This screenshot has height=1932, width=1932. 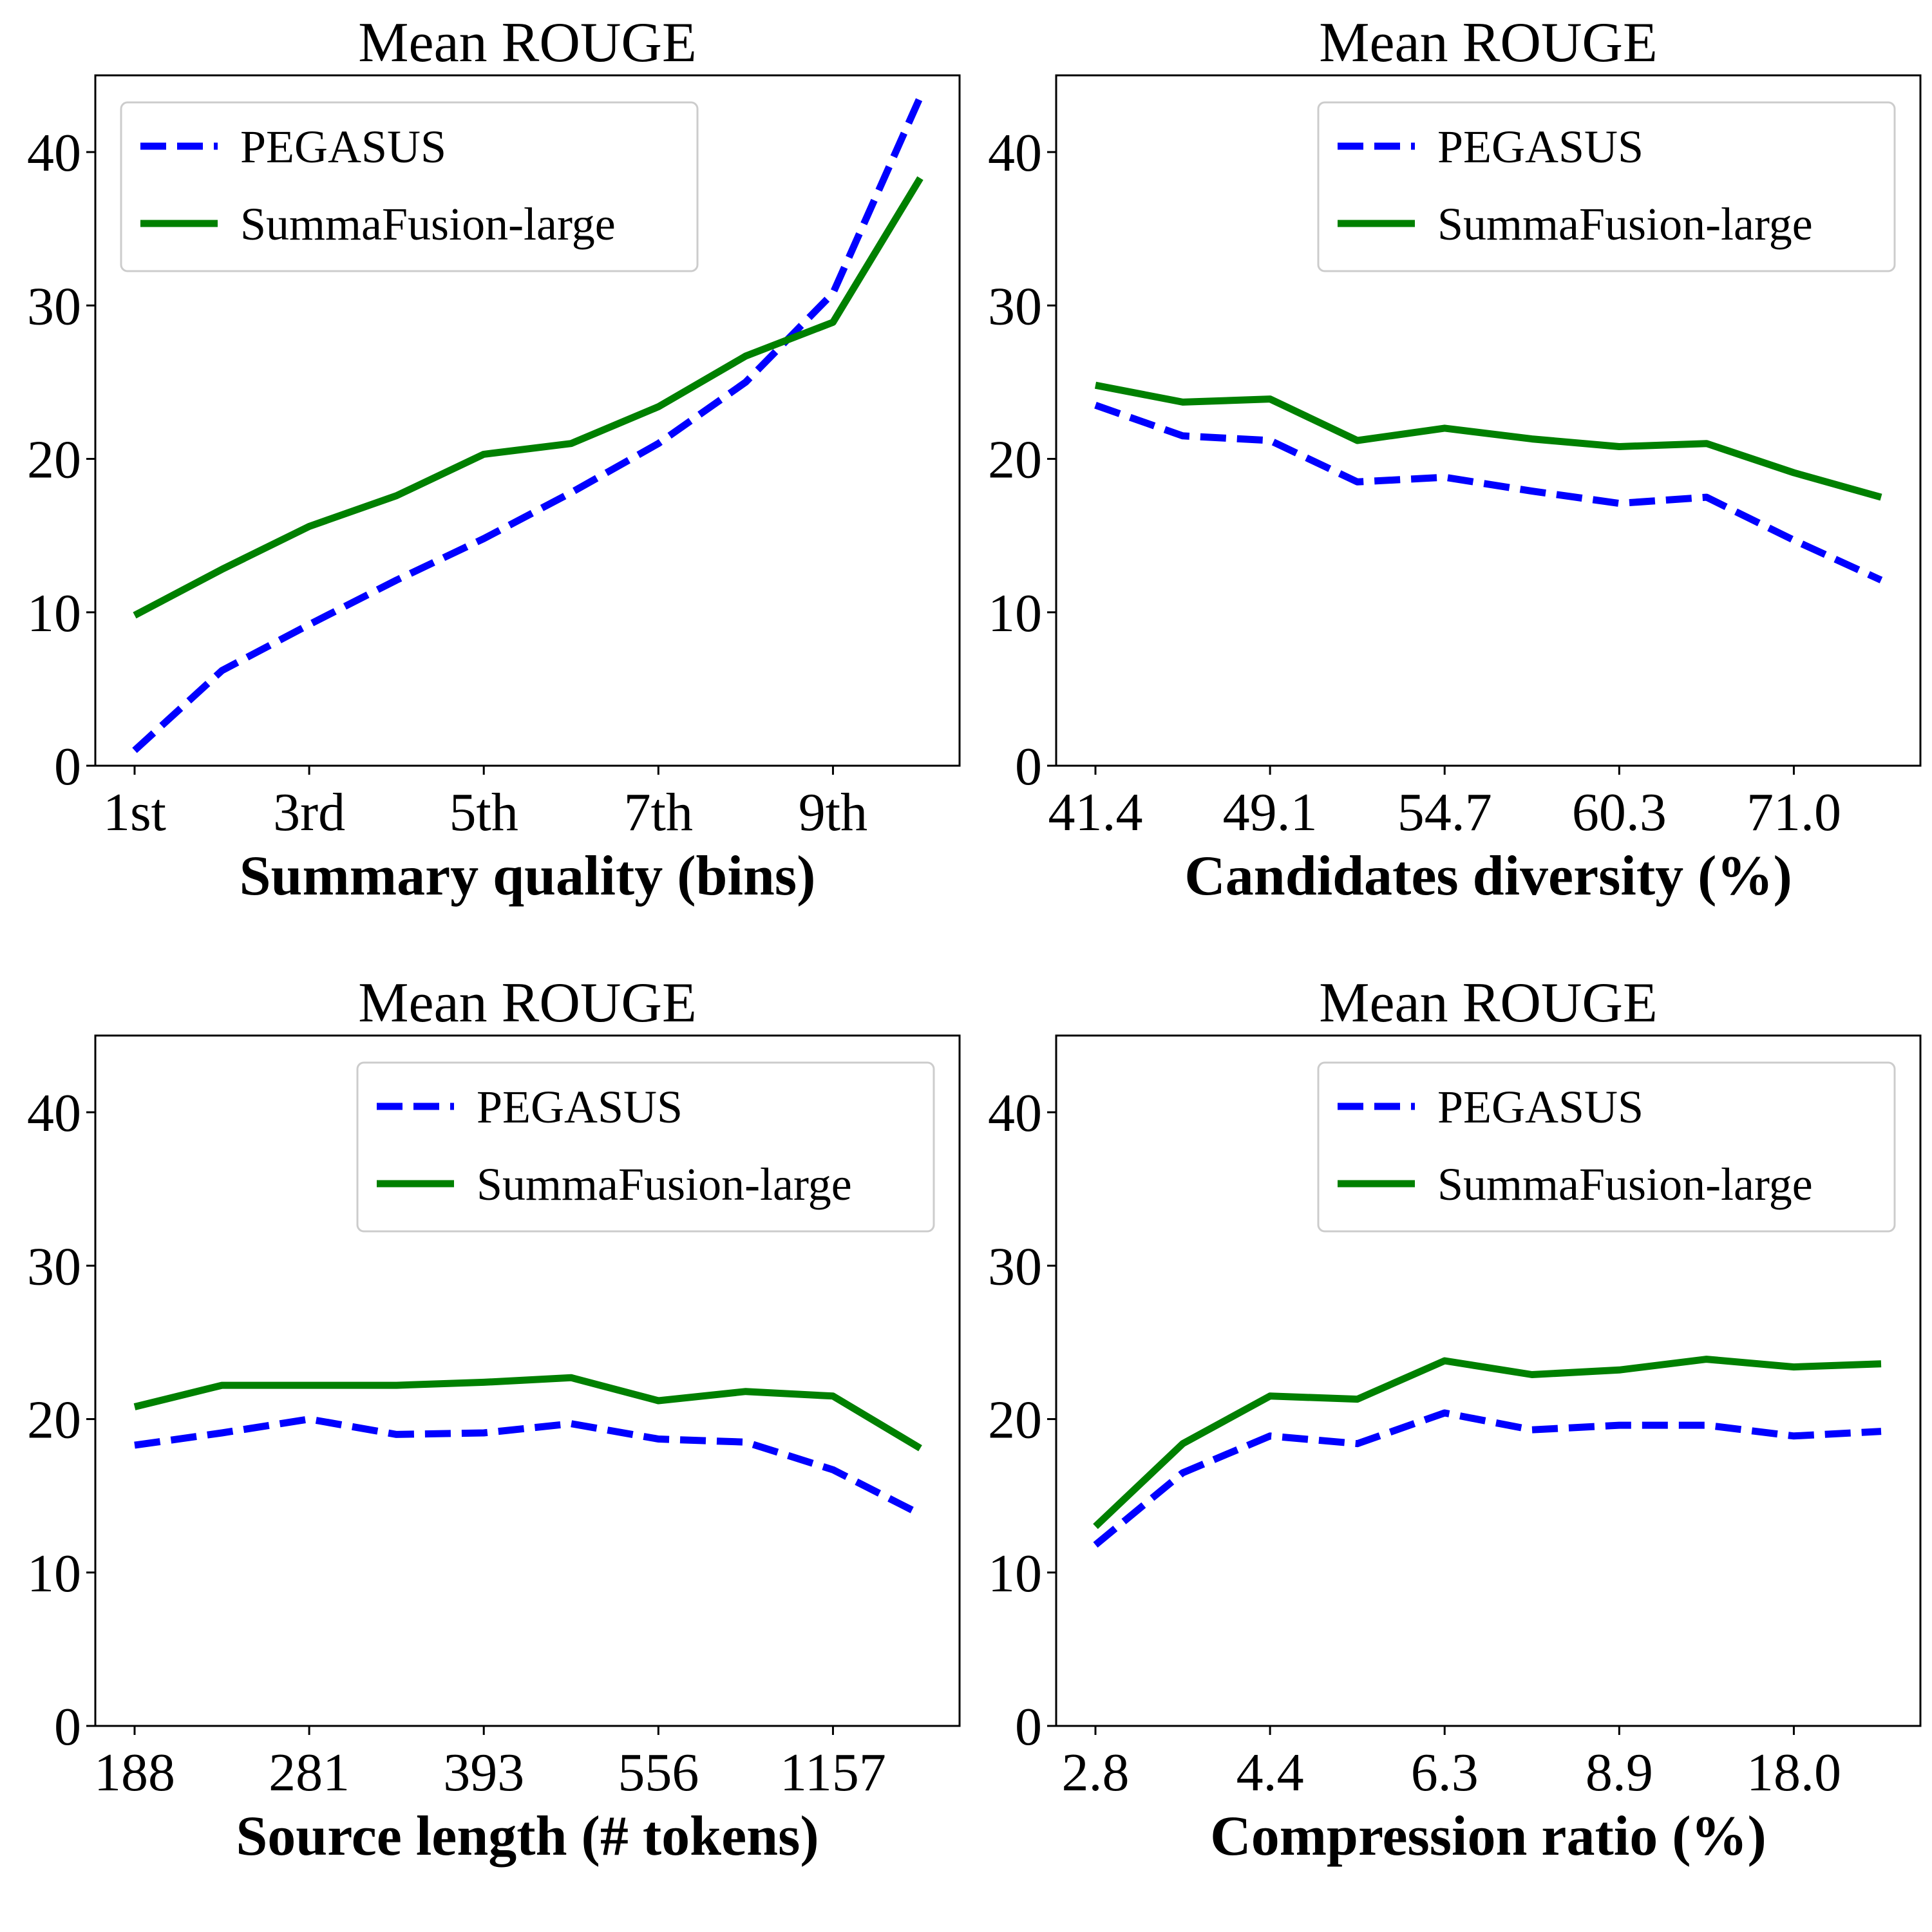 I want to click on x-tick-label: 4.4, so click(x=1270, y=1773).